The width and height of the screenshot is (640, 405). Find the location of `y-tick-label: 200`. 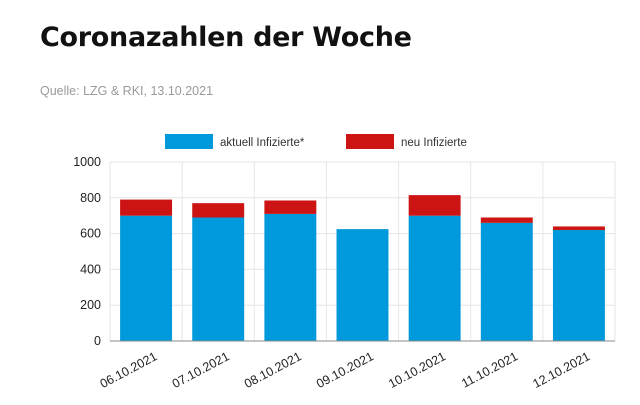

y-tick-label: 200 is located at coordinates (90, 305).